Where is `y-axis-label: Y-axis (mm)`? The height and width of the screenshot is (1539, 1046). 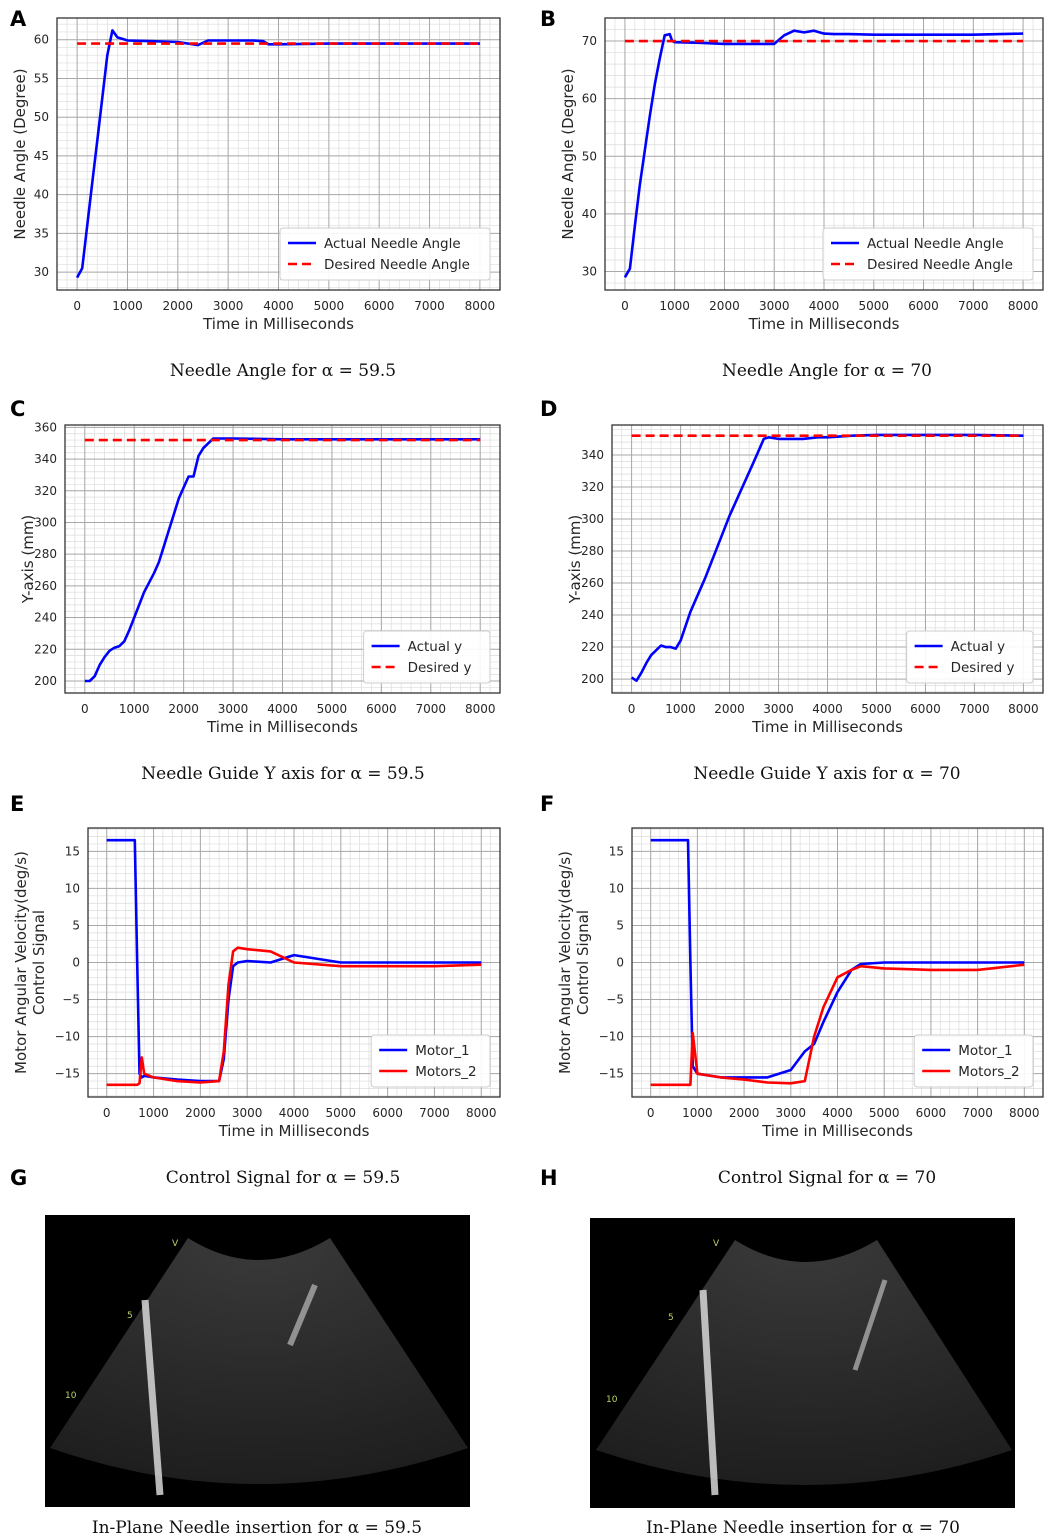 y-axis-label: Y-axis (mm) is located at coordinates (28, 560).